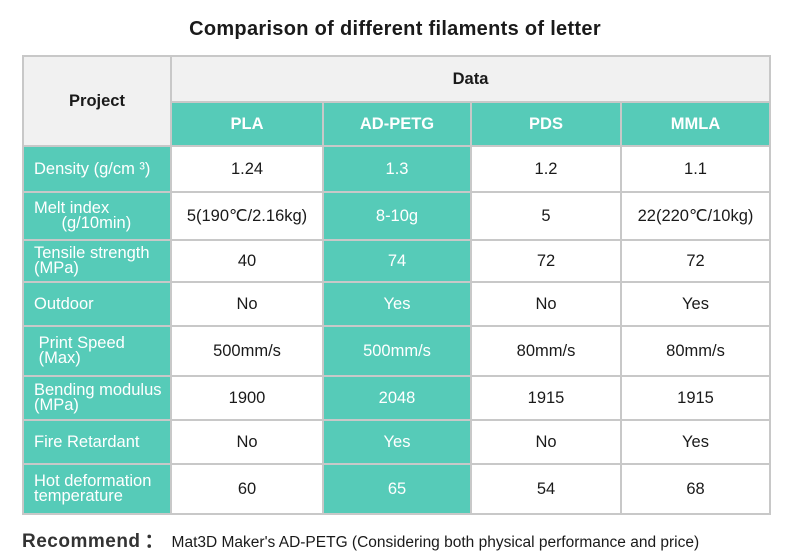  Describe the element at coordinates (81, 541) in the screenshot. I see `recommend-label: Recommend` at that location.